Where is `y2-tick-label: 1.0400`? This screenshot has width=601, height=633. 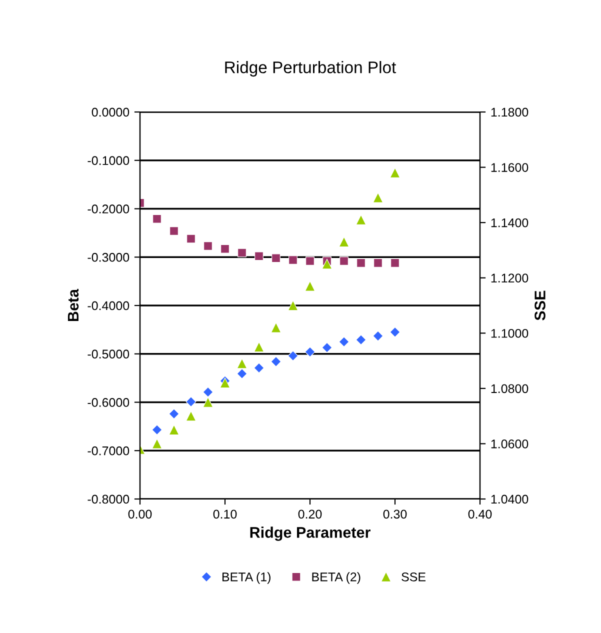 y2-tick-label: 1.0400 is located at coordinates (509, 499).